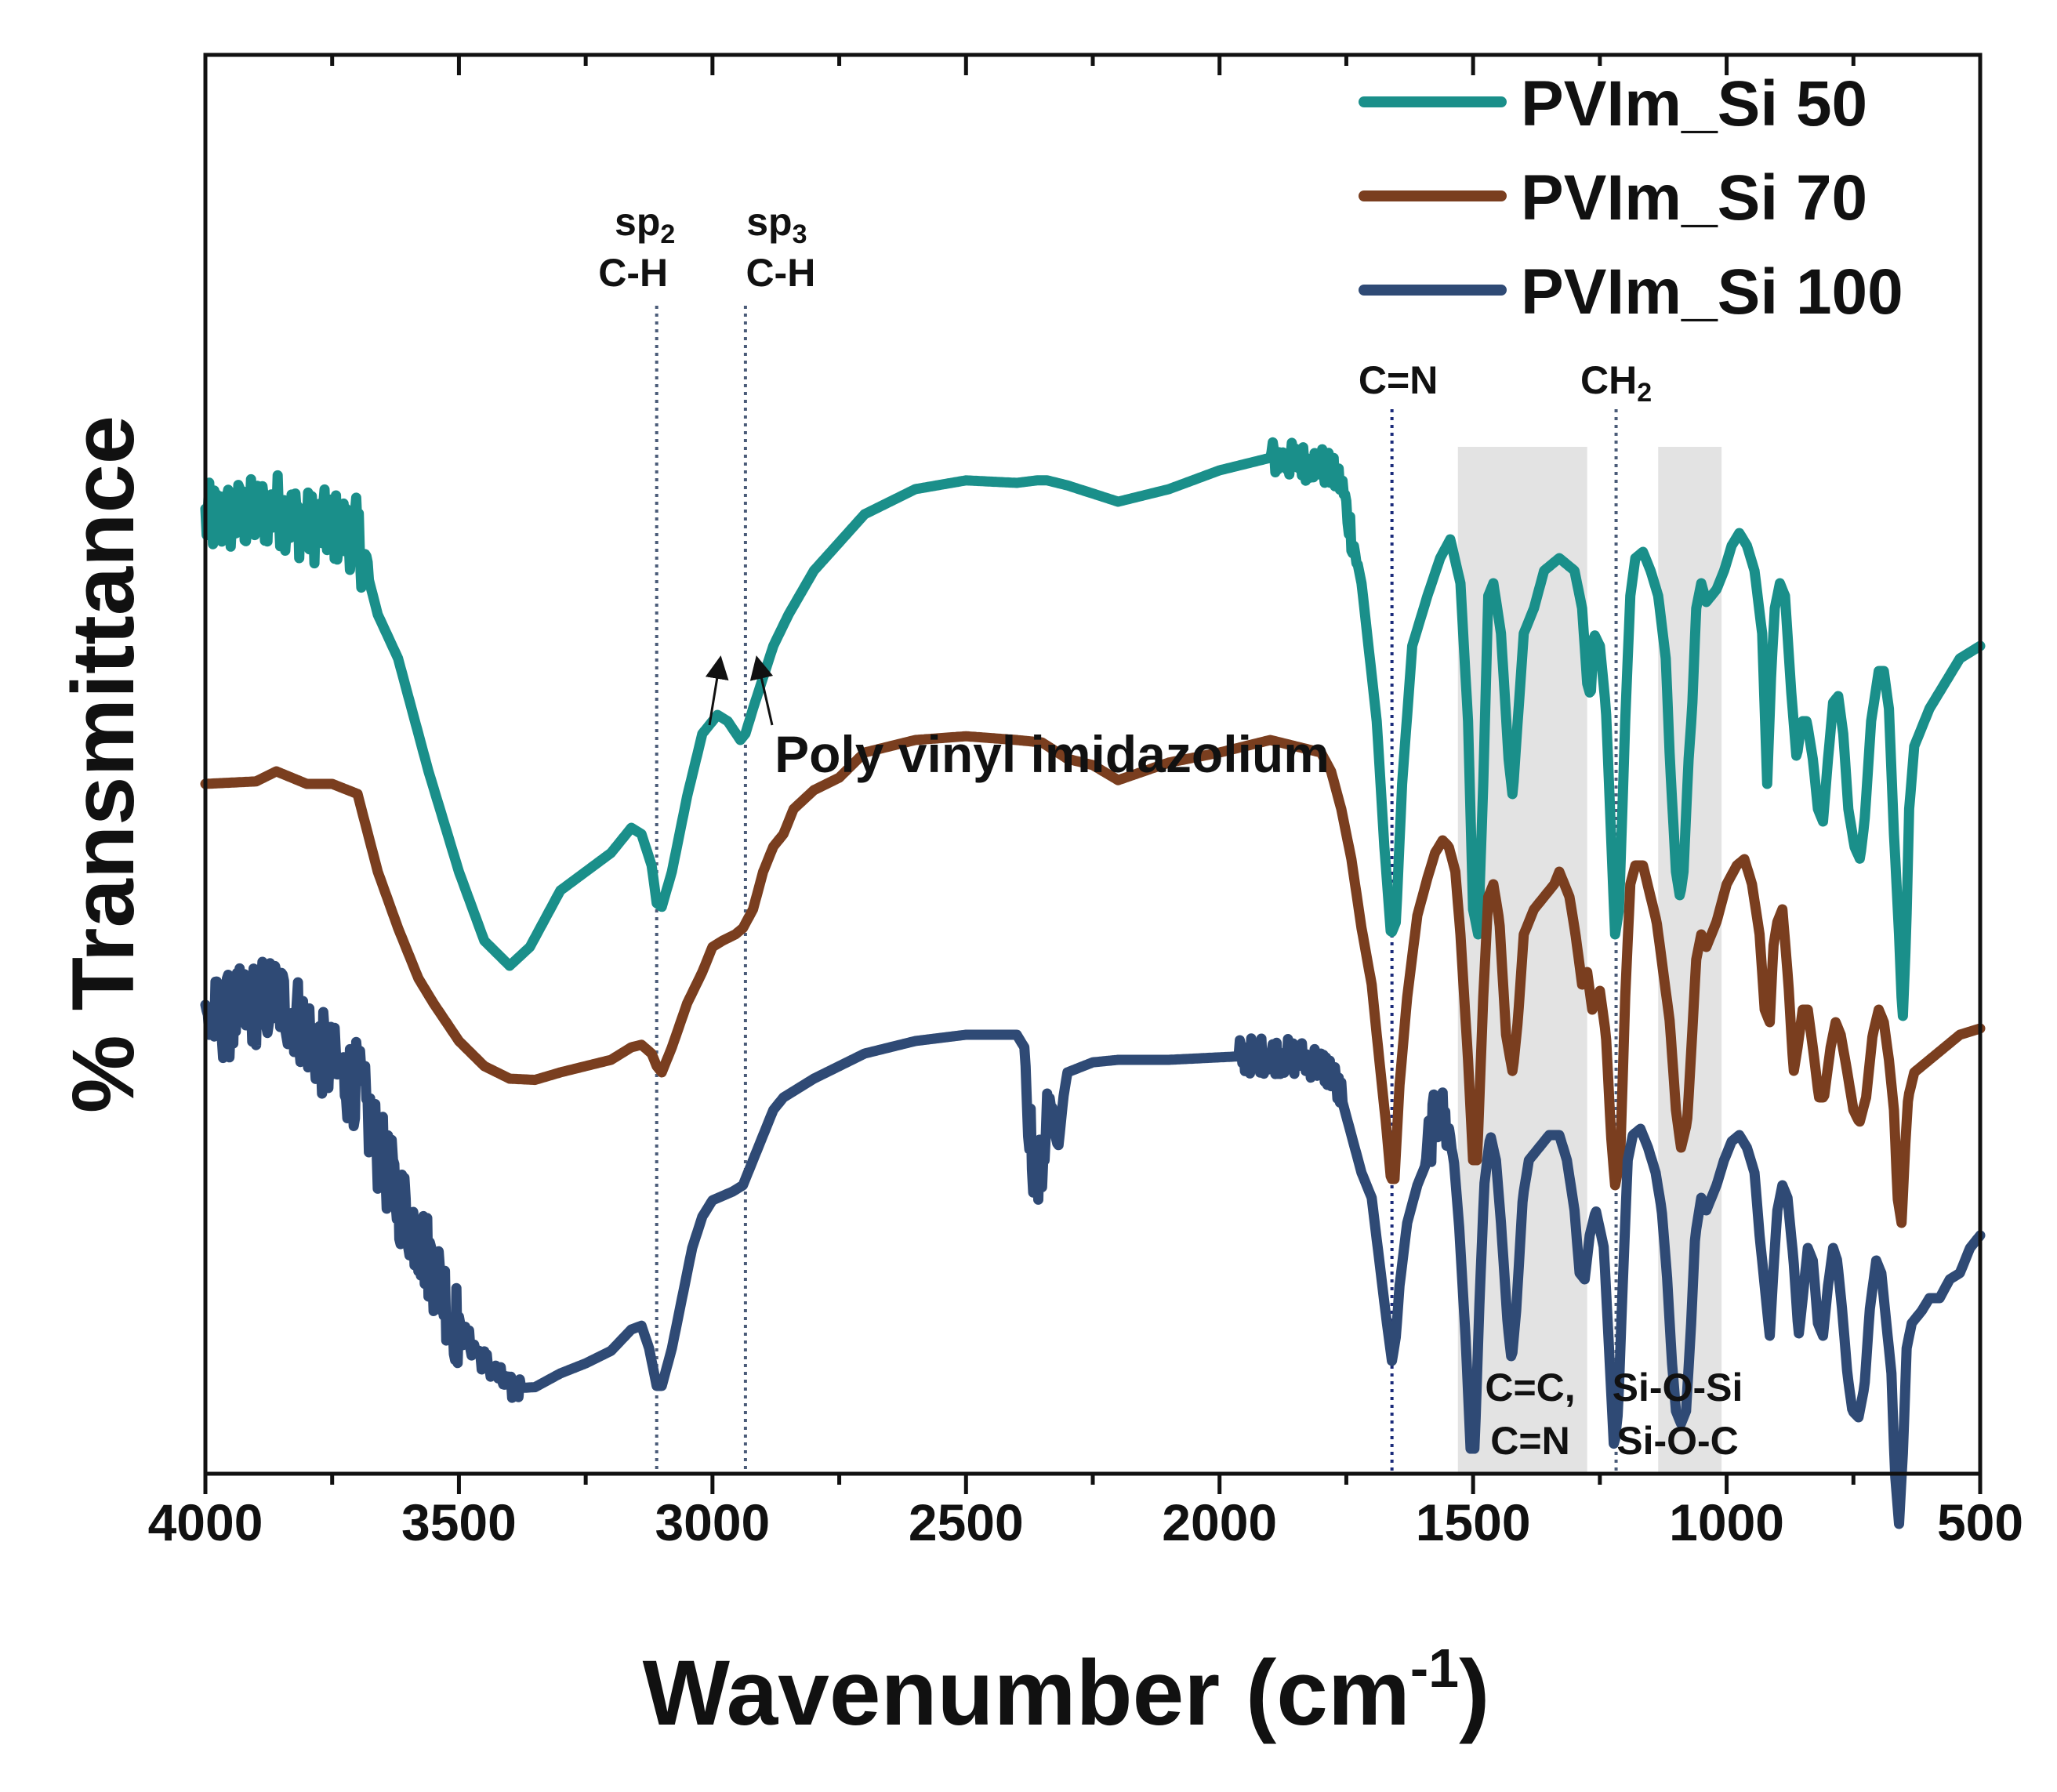 Image resolution: width=2057 pixels, height=1792 pixels. I want to click on x-tick-label: 1500, so click(1473, 1522).